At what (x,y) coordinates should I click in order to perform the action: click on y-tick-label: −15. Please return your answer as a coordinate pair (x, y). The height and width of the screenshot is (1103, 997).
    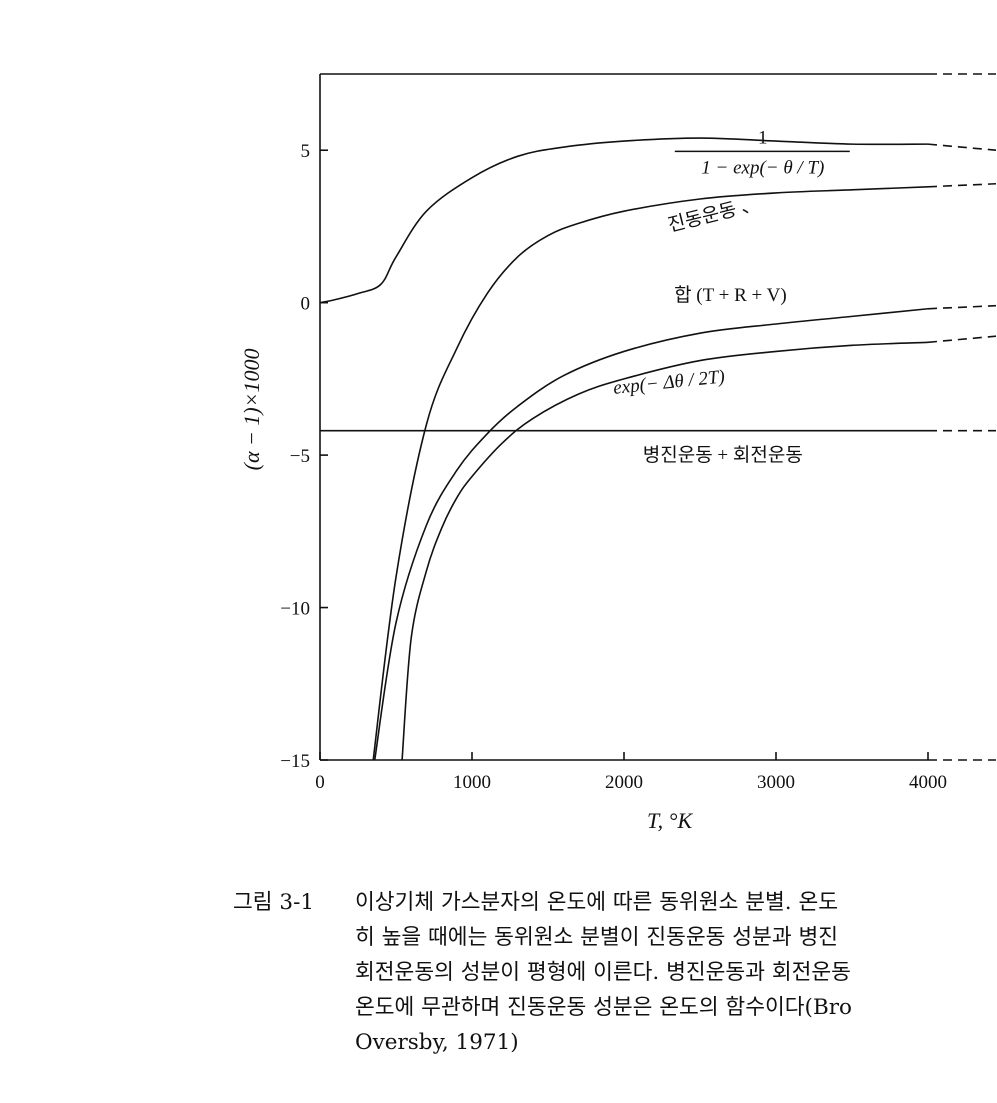
    Looking at the image, I should click on (295, 761).